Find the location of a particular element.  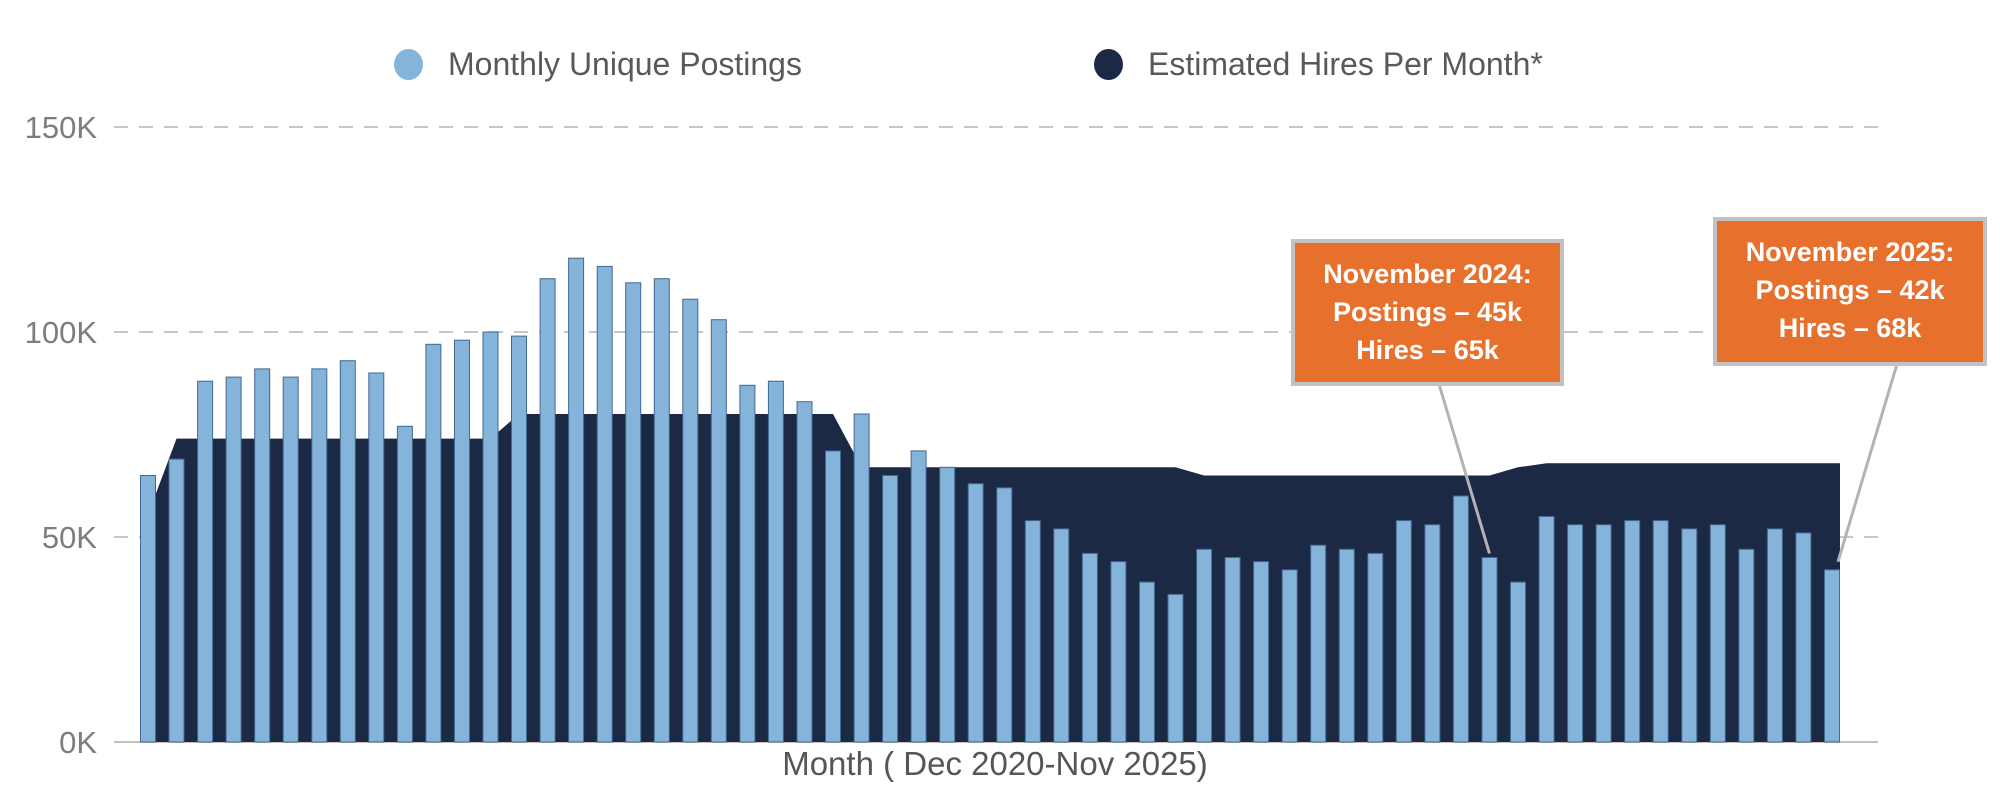

postings-bar-jan-2021 is located at coordinates (176, 600).